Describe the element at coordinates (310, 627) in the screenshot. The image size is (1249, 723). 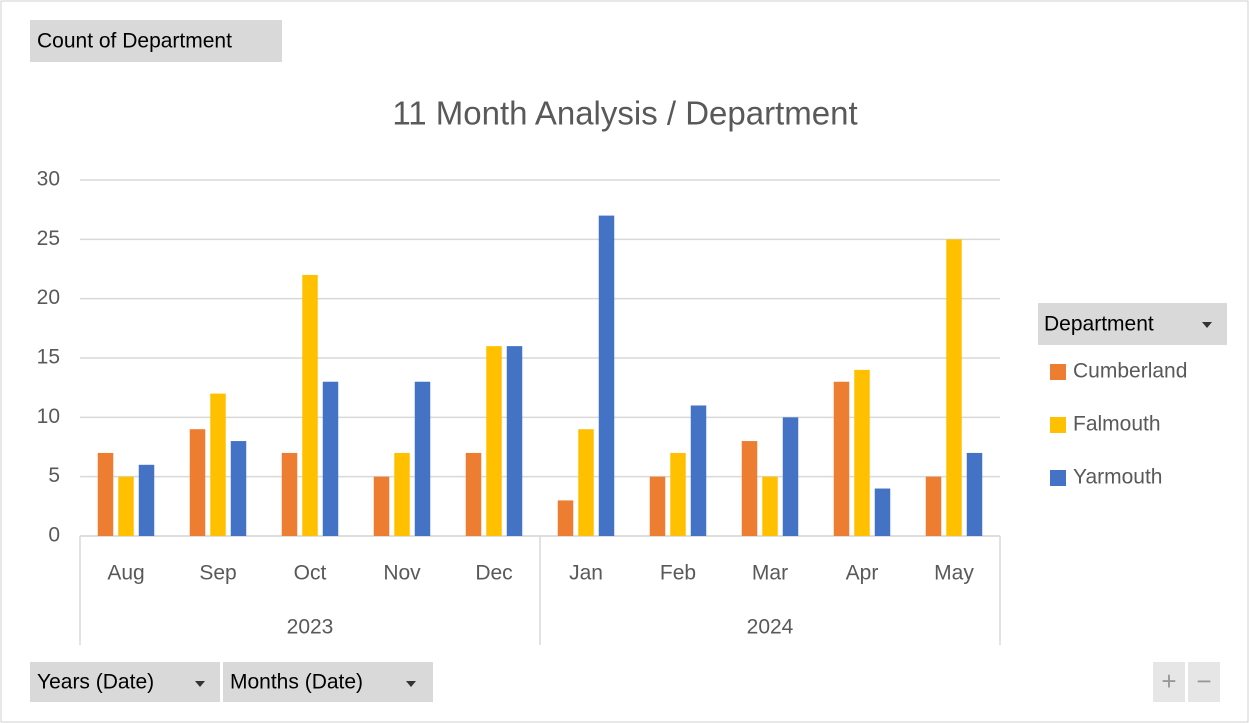
I see `x-group-label: 2023` at that location.